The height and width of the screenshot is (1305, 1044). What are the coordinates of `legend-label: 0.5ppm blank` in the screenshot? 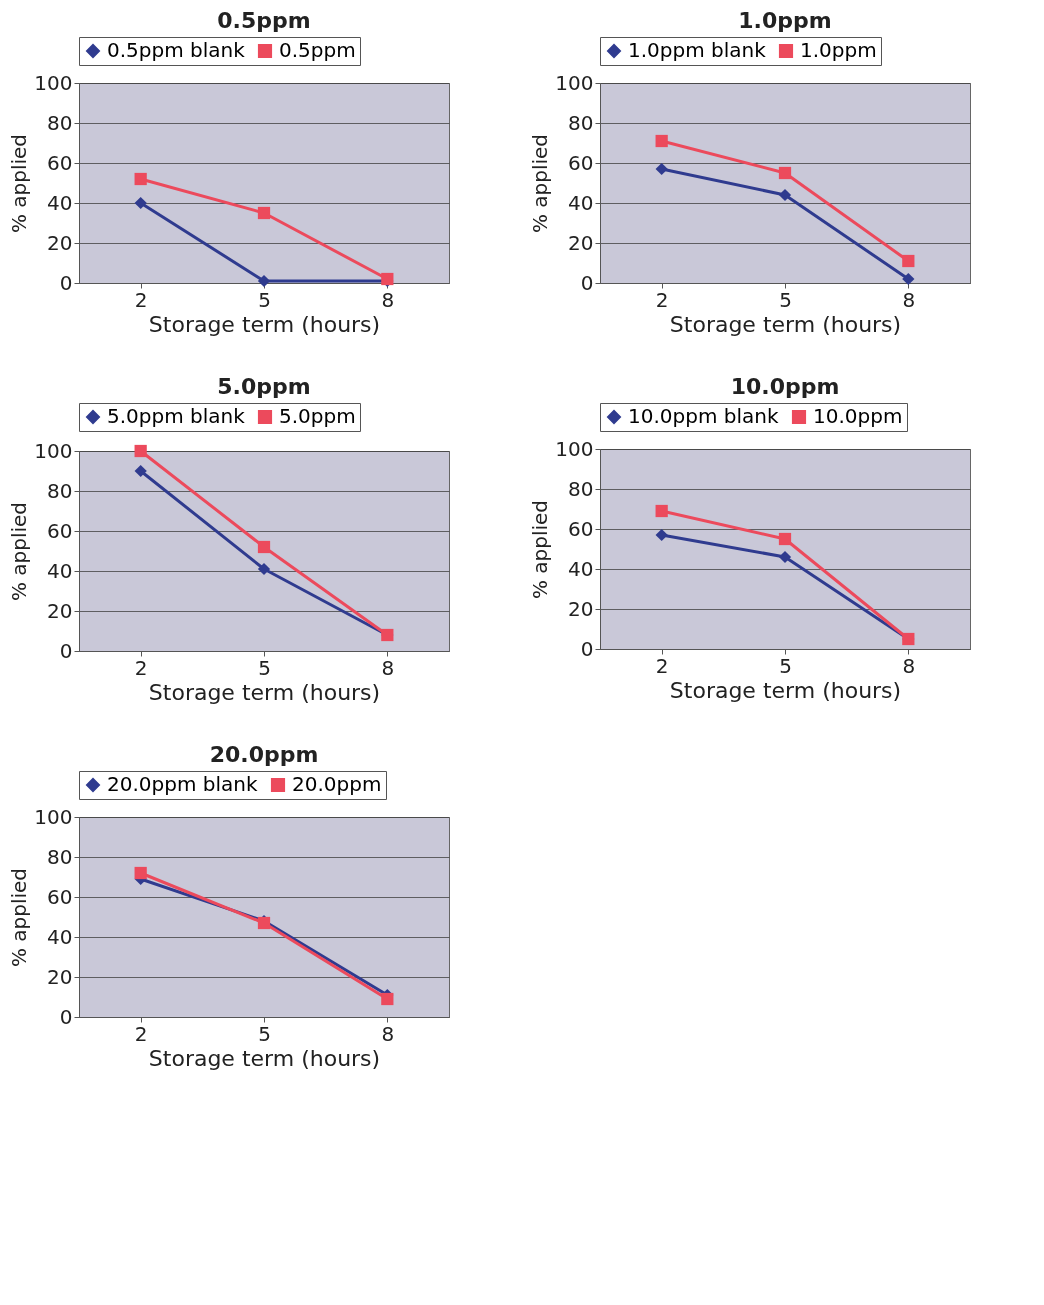 It's located at (176, 50).